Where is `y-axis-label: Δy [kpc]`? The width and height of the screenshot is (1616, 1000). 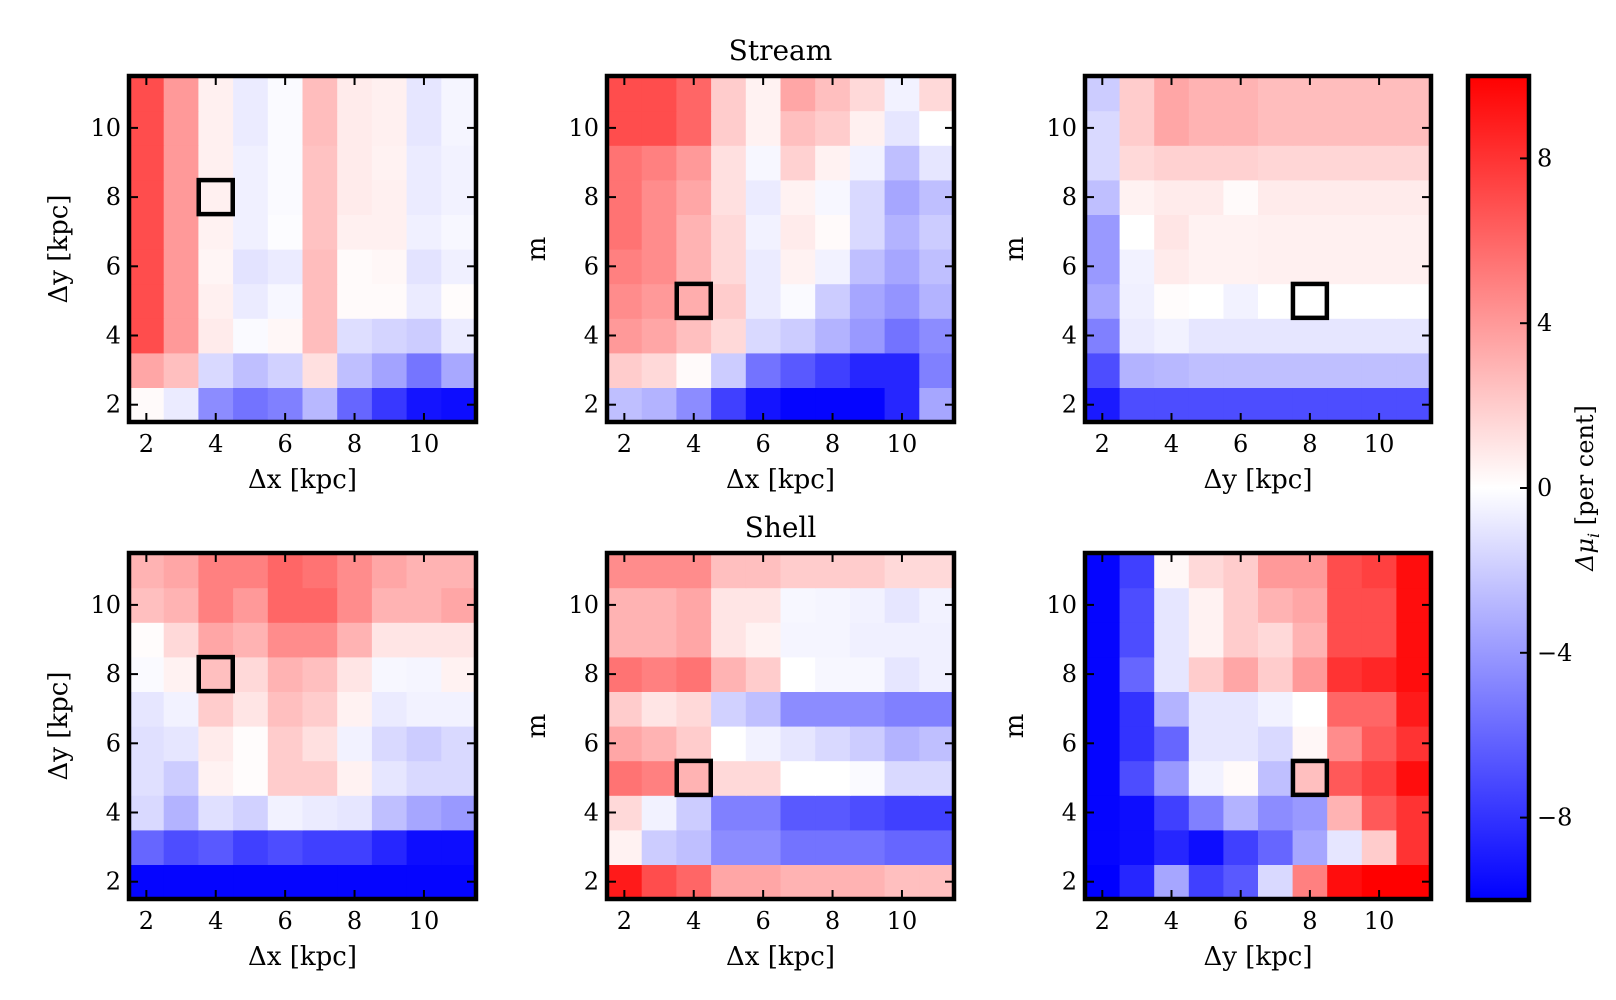
y-axis-label: Δy [kpc] is located at coordinates (59, 726).